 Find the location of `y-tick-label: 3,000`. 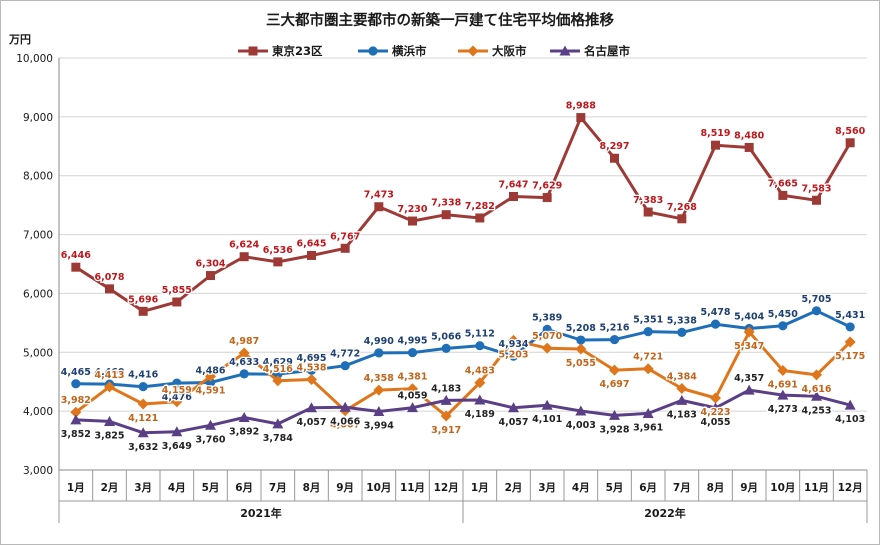

y-tick-label: 3,000 is located at coordinates (38, 471).